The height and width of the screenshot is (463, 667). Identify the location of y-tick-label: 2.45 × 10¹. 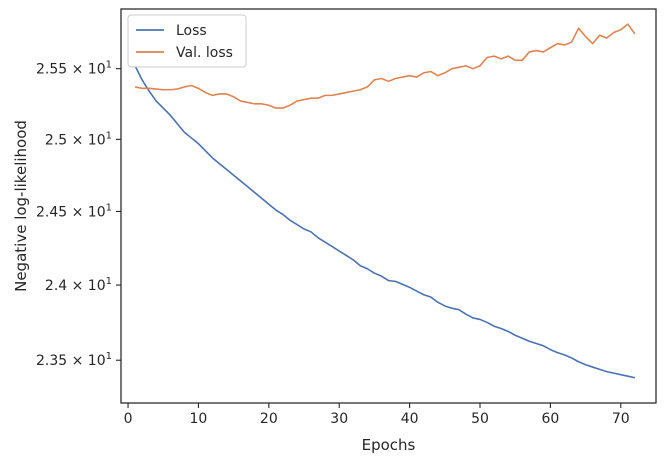
(74, 211).